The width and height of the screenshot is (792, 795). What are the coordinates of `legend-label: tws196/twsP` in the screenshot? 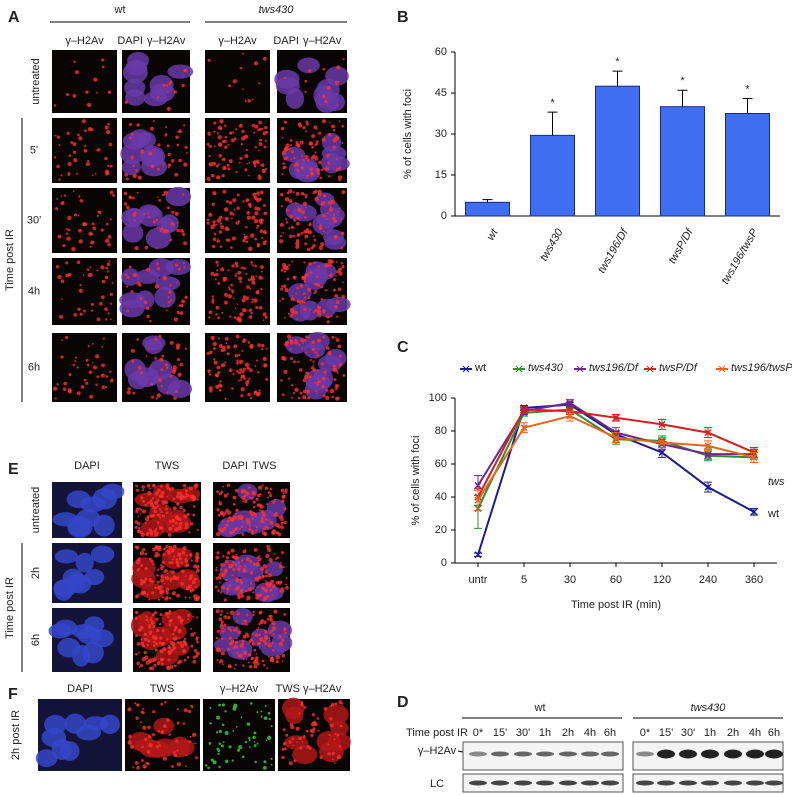 It's located at (761, 368).